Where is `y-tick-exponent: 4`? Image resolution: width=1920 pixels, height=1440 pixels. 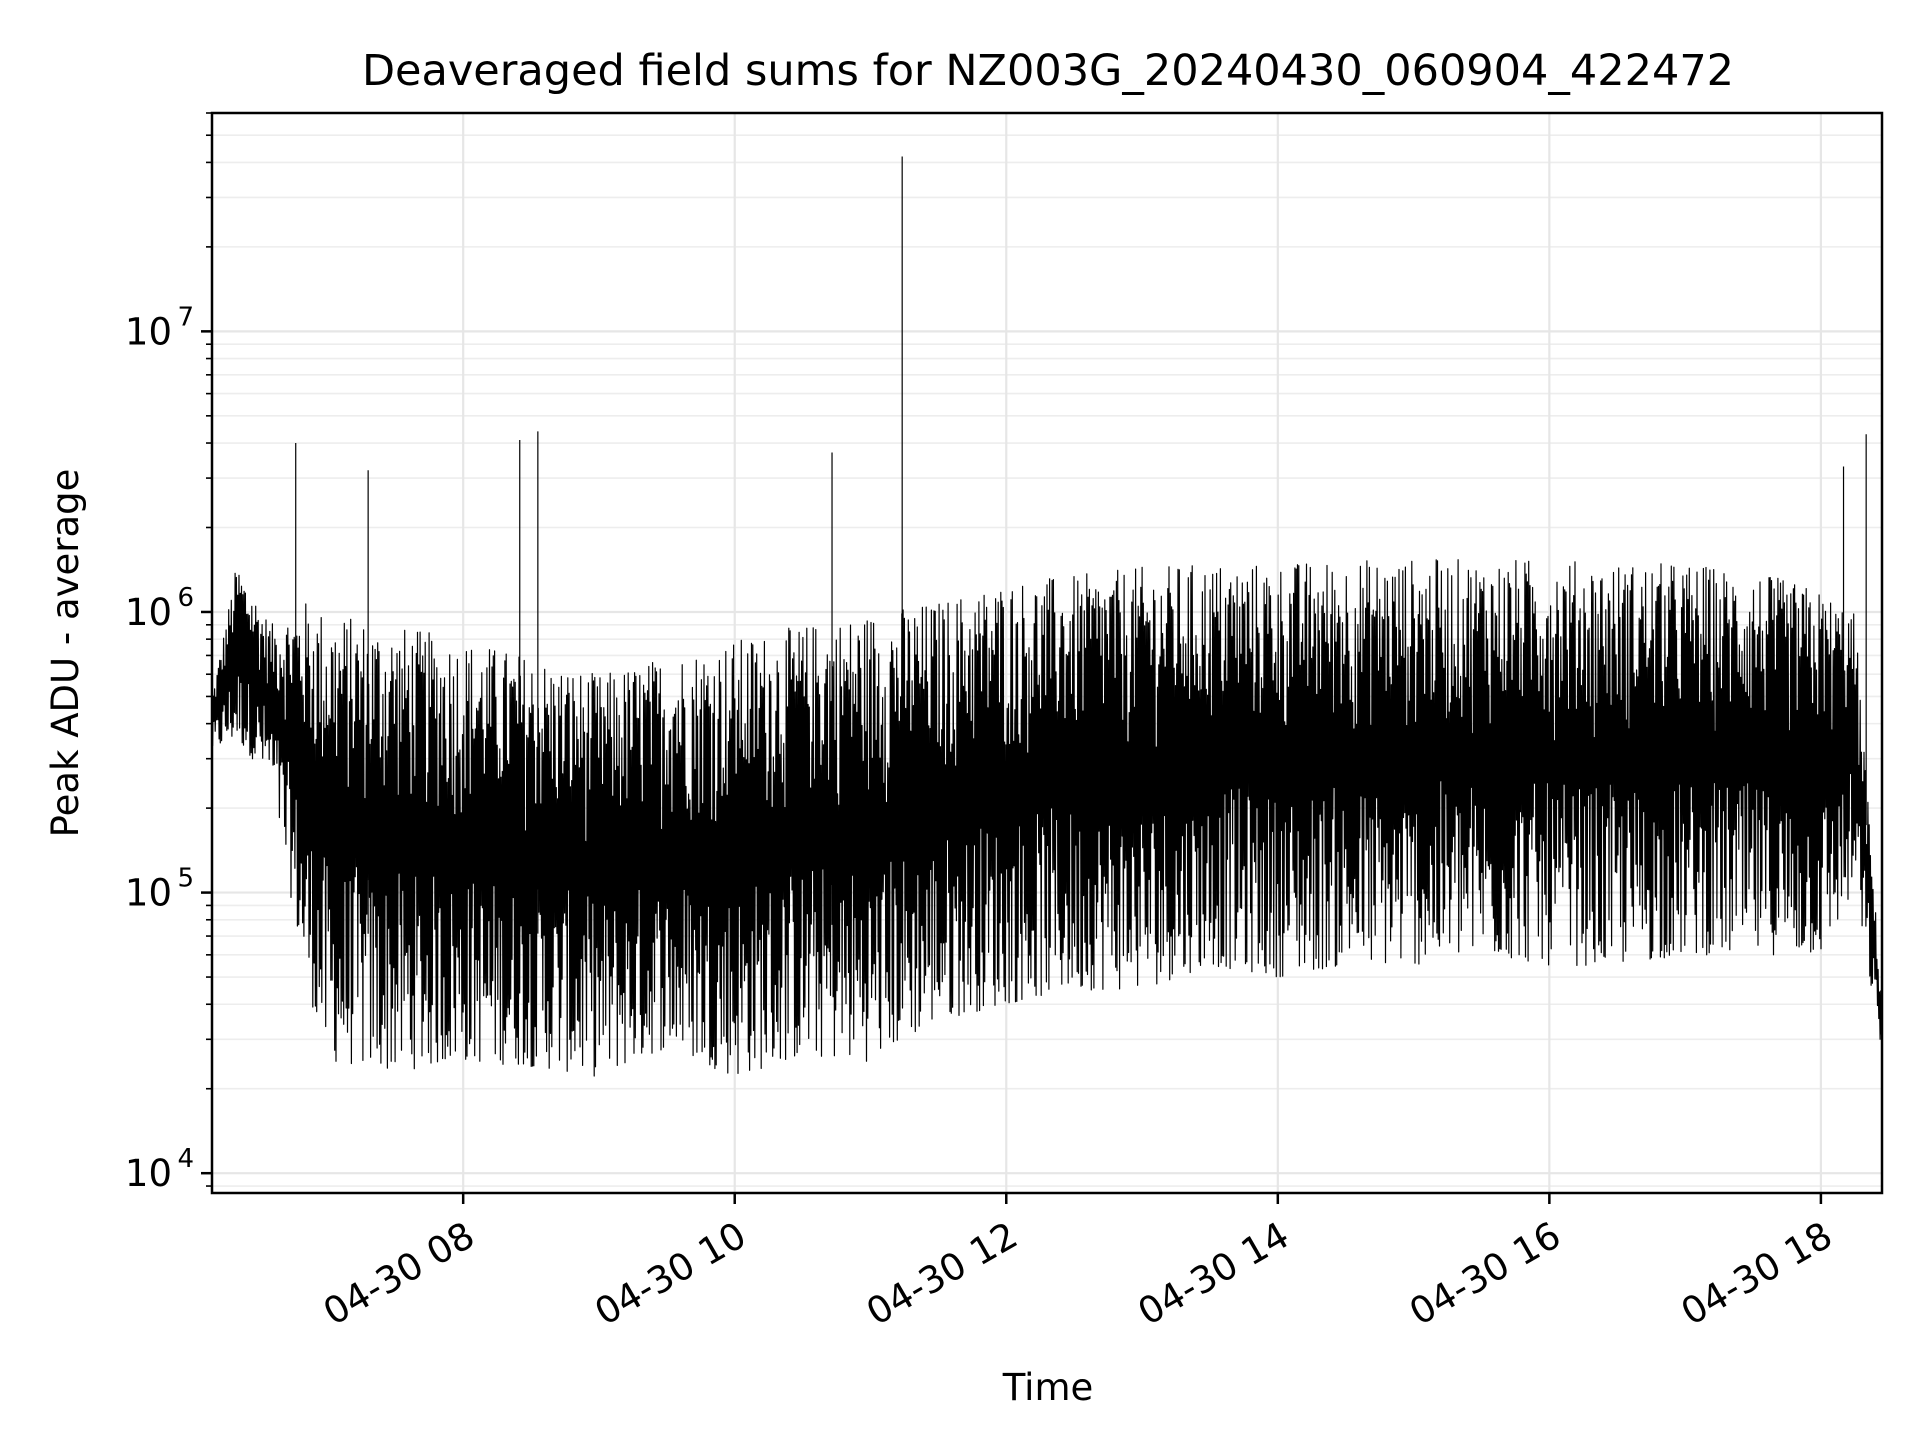
y-tick-exponent: 4 is located at coordinates (185, 1159).